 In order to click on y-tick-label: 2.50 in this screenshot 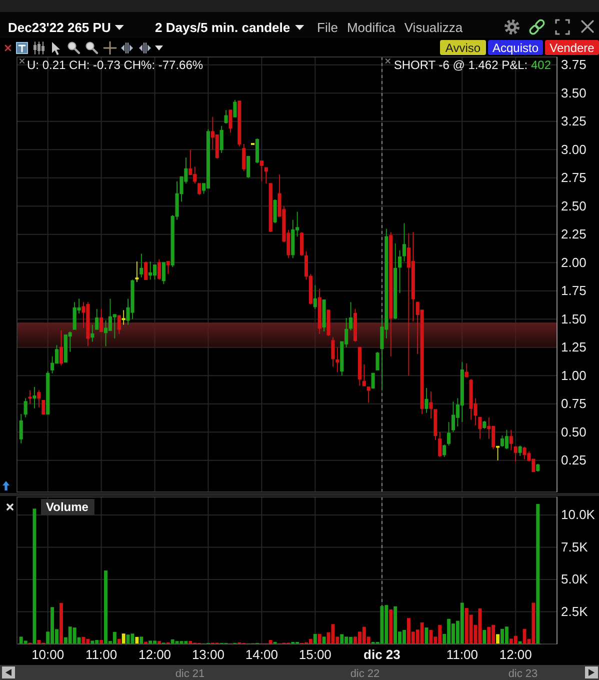, I will do `click(573, 206)`.